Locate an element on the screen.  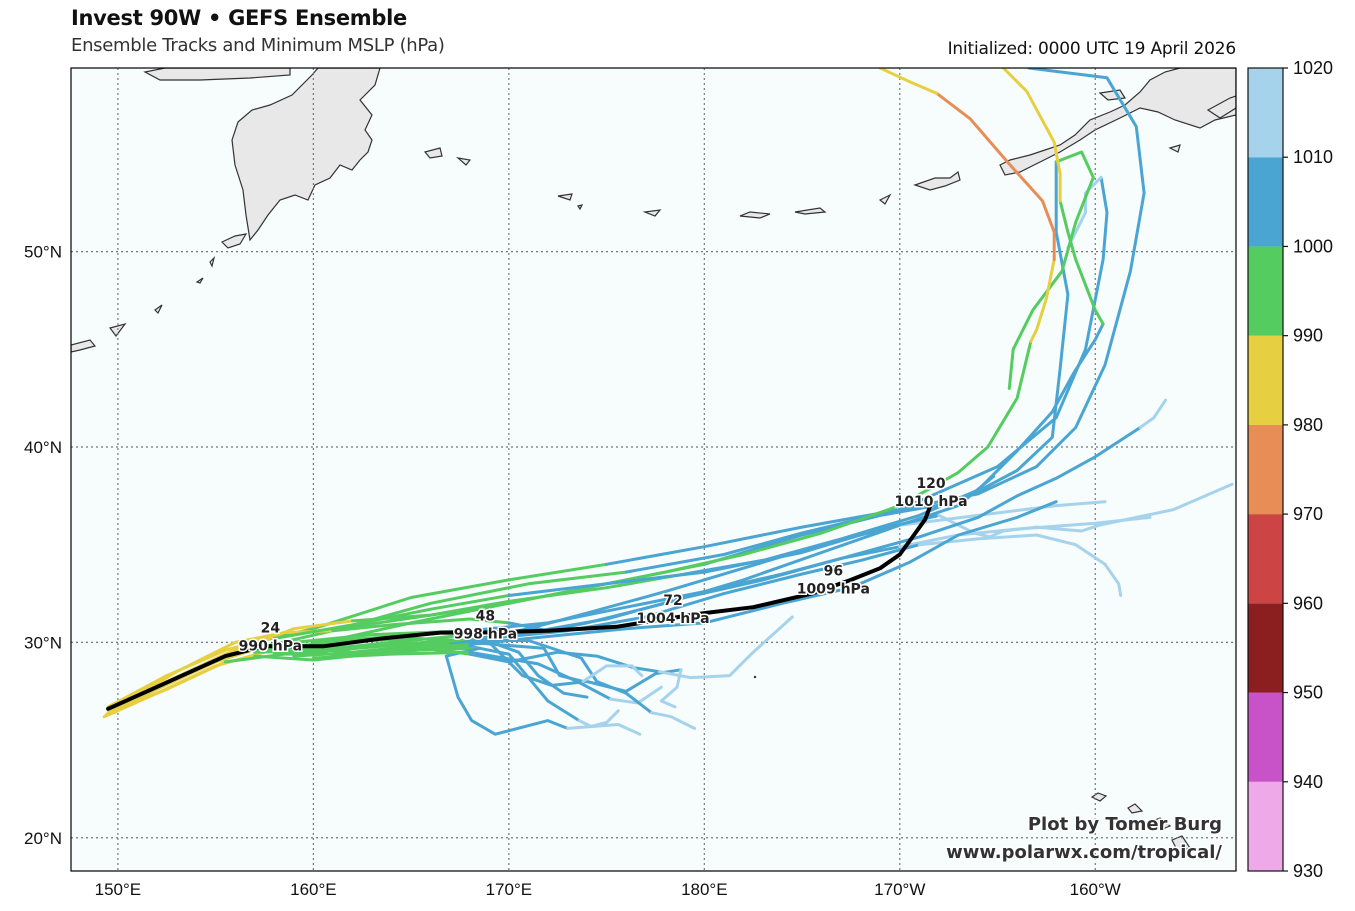
ensemble-mean-track is located at coordinates (520, 606).